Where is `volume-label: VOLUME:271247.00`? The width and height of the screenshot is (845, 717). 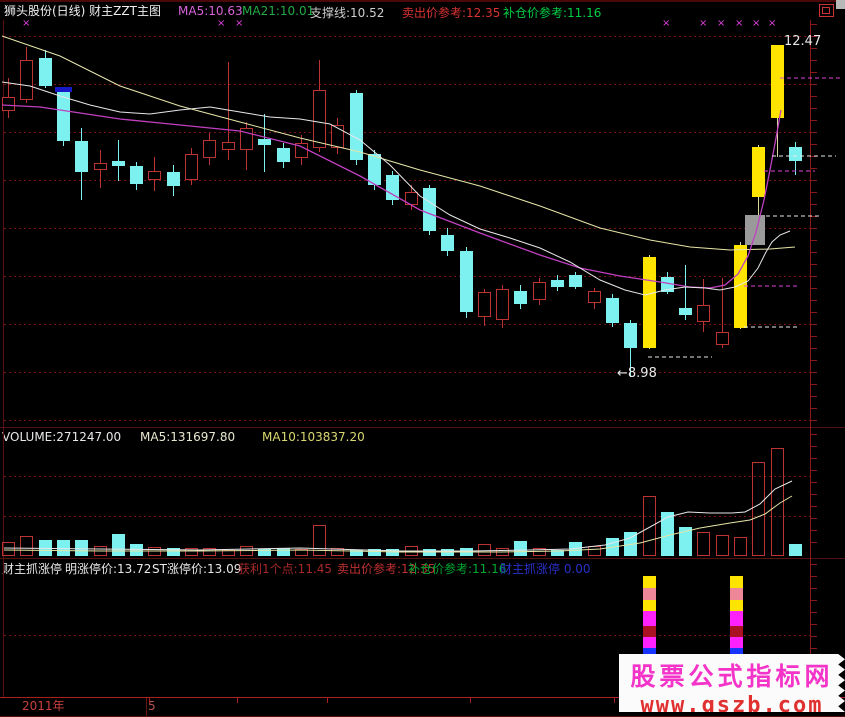
volume-label: VOLUME:271247.00 is located at coordinates (62, 437).